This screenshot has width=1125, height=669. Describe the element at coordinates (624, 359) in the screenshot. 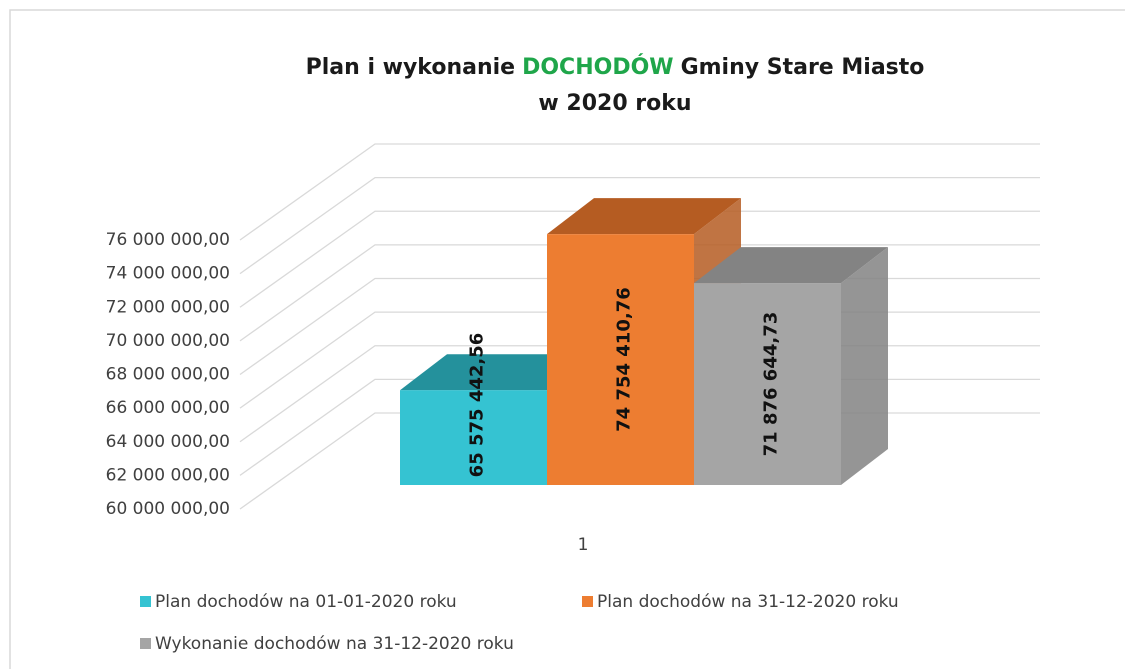

I see `data-label: 74 754 410,76` at that location.